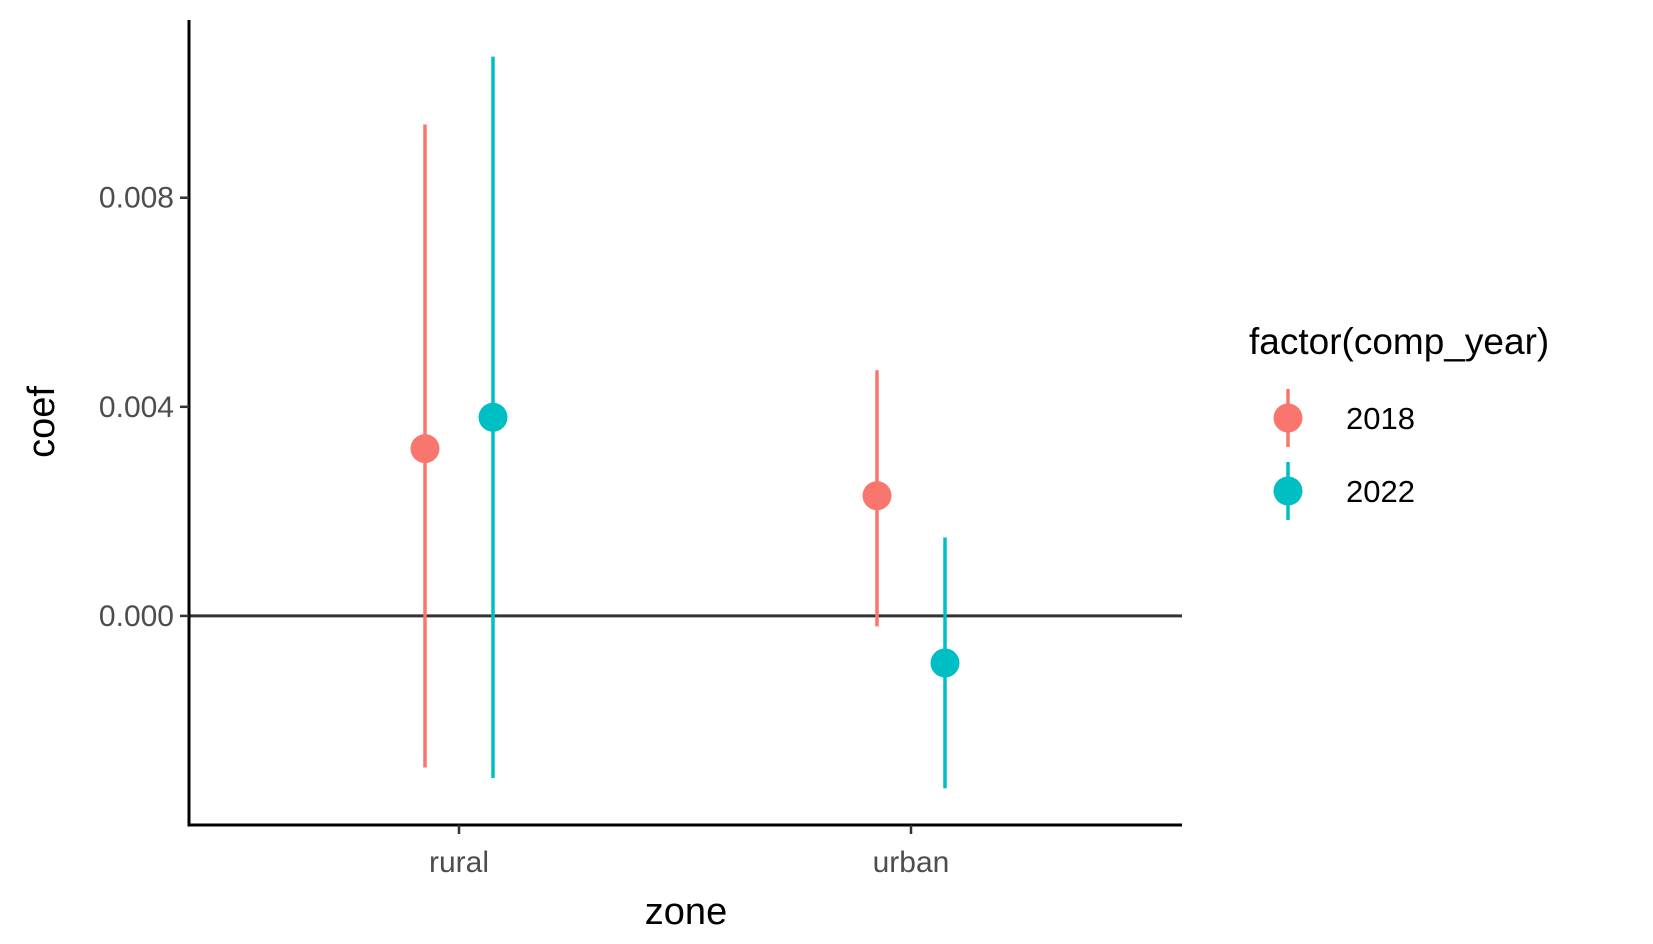 This screenshot has width=1653, height=944. Describe the element at coordinates (136, 407) in the screenshot. I see `y-tick-label: 0.004` at that location.